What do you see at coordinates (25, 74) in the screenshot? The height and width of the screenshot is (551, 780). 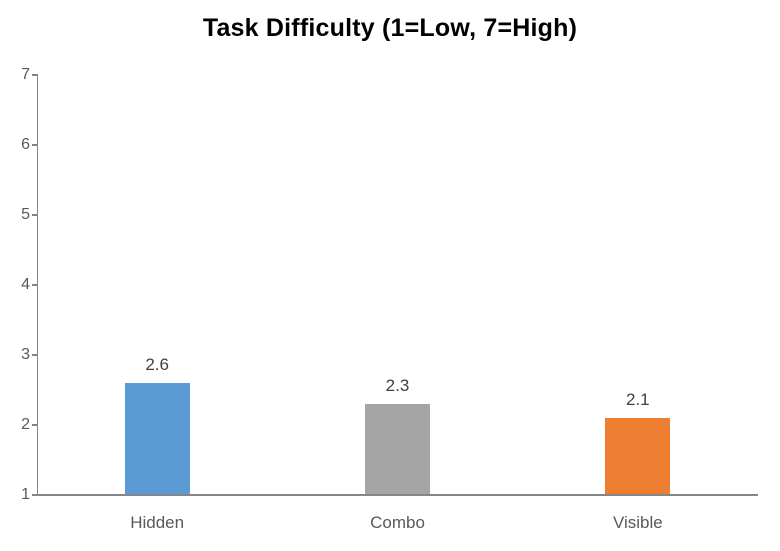 I see `y-tick-label: 7` at bounding box center [25, 74].